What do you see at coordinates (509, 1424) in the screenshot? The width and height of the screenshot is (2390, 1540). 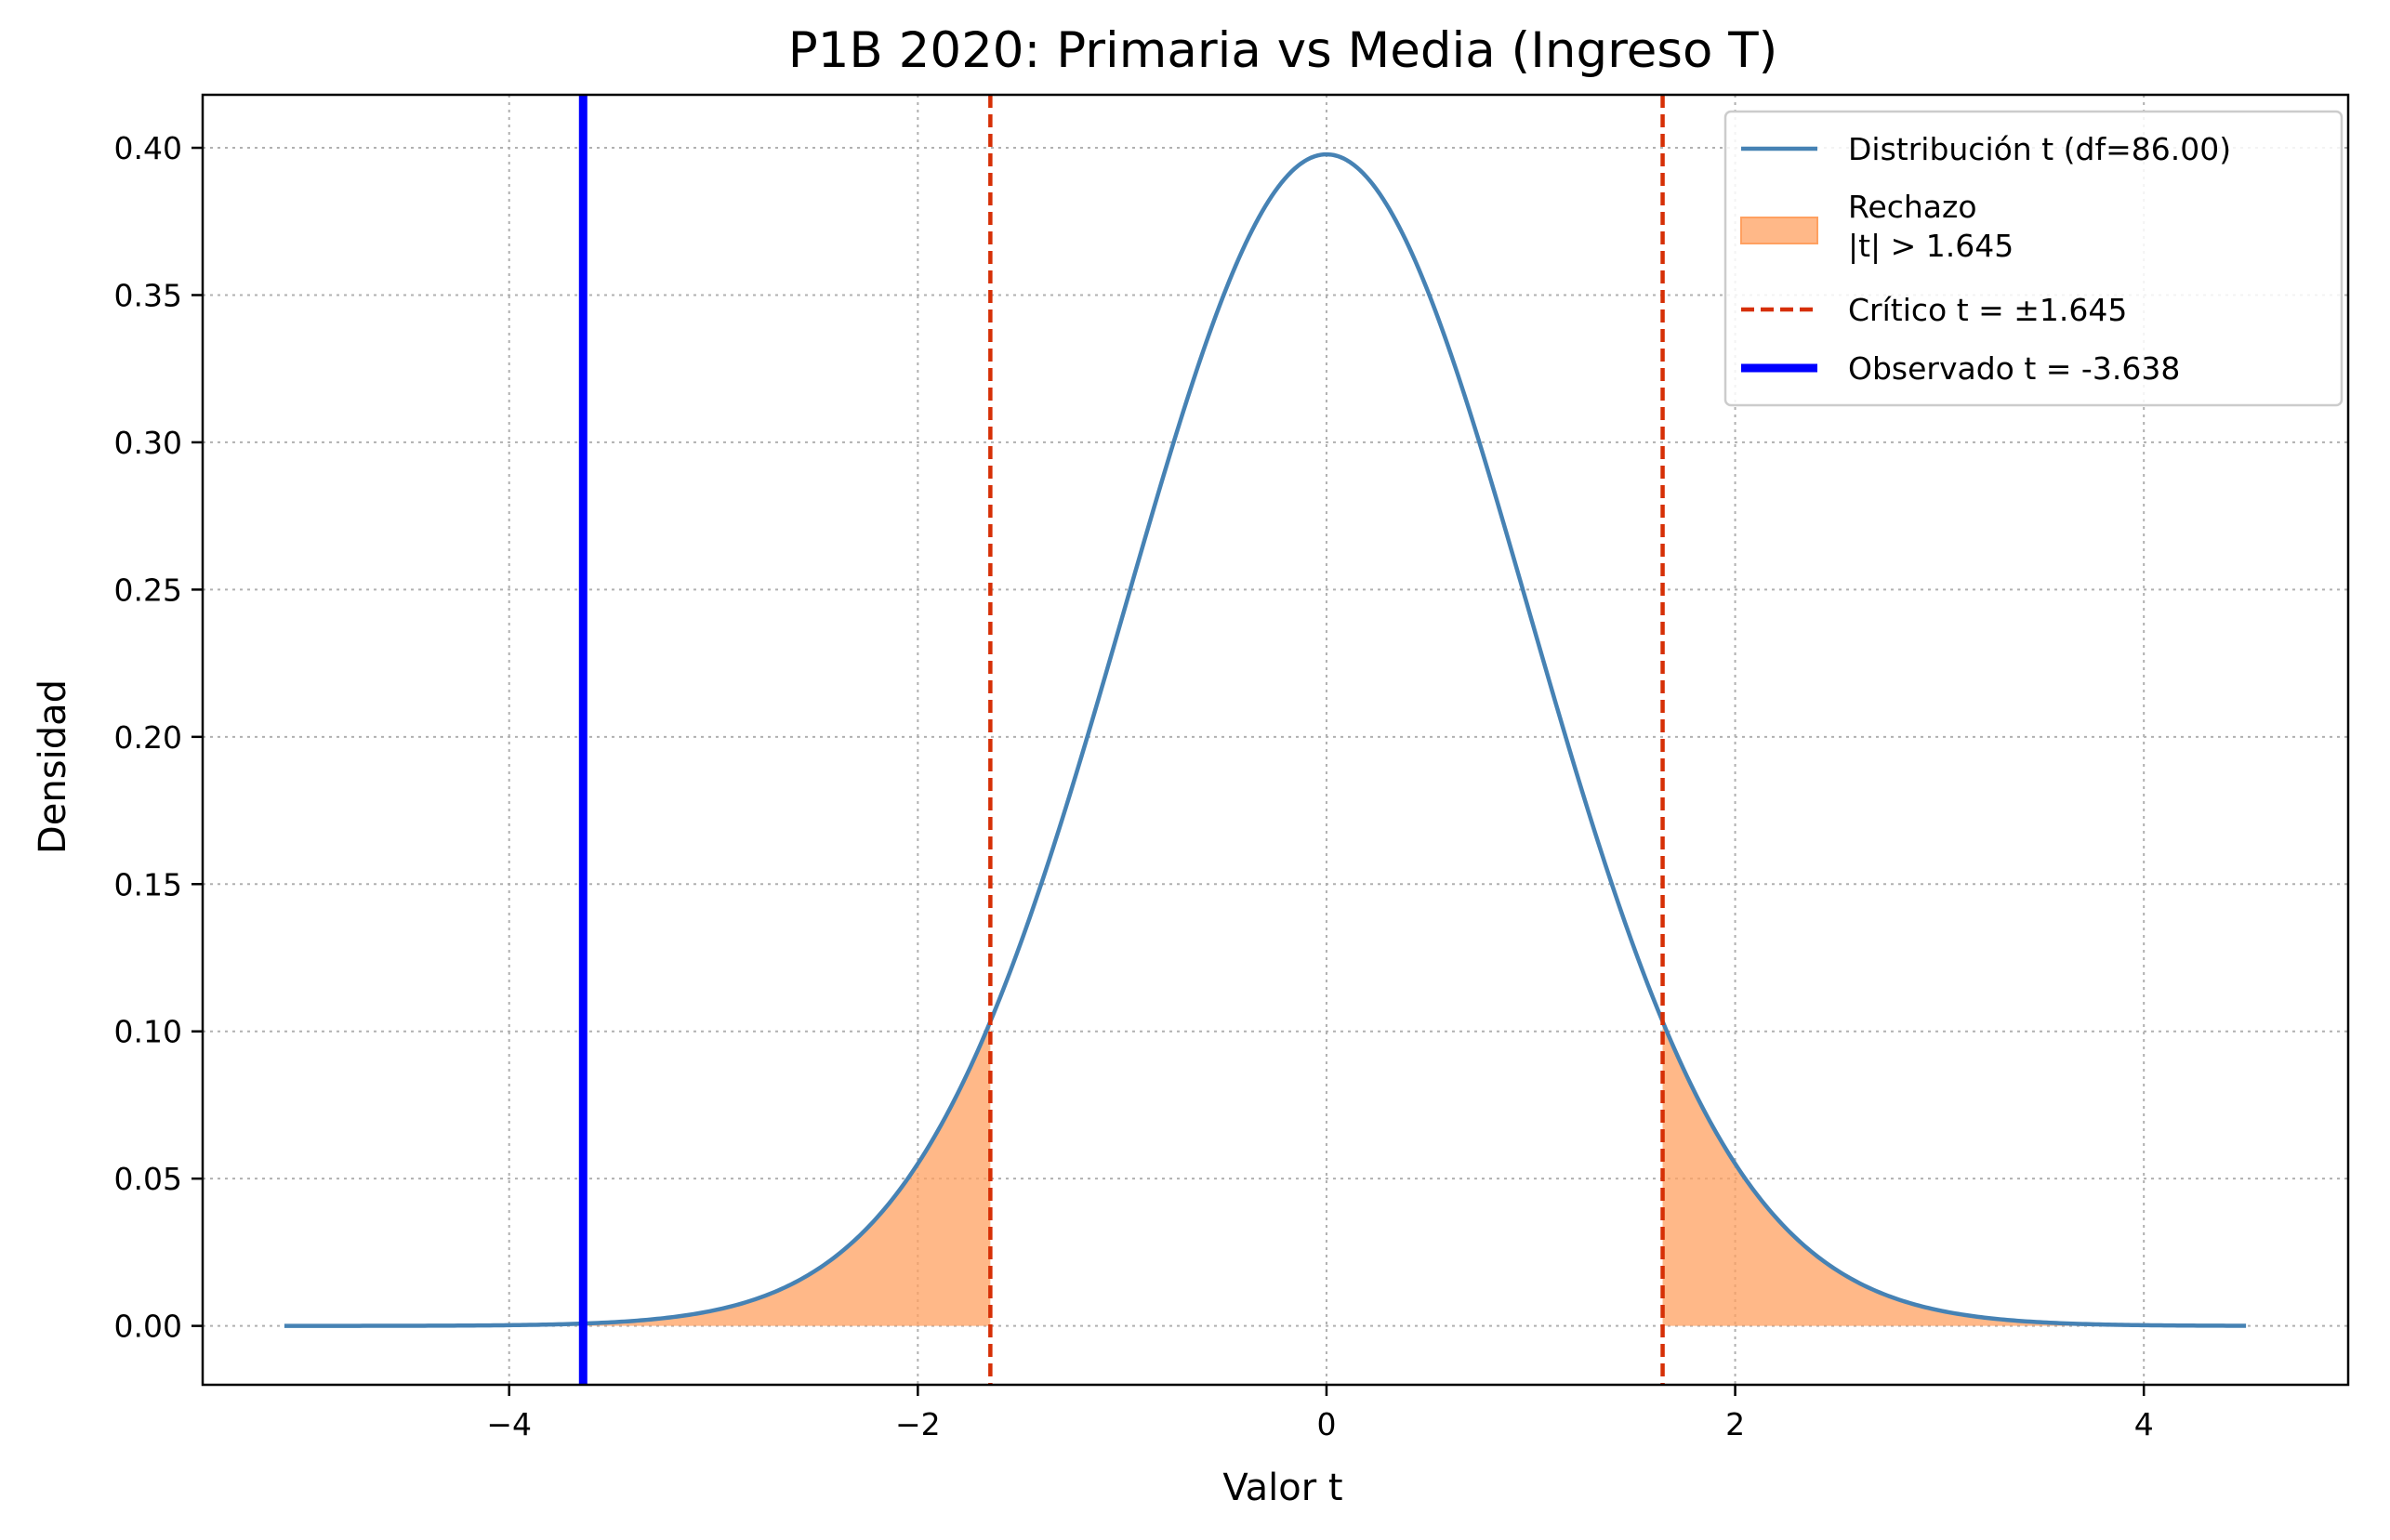 I see `x-tick-label: −4` at bounding box center [509, 1424].